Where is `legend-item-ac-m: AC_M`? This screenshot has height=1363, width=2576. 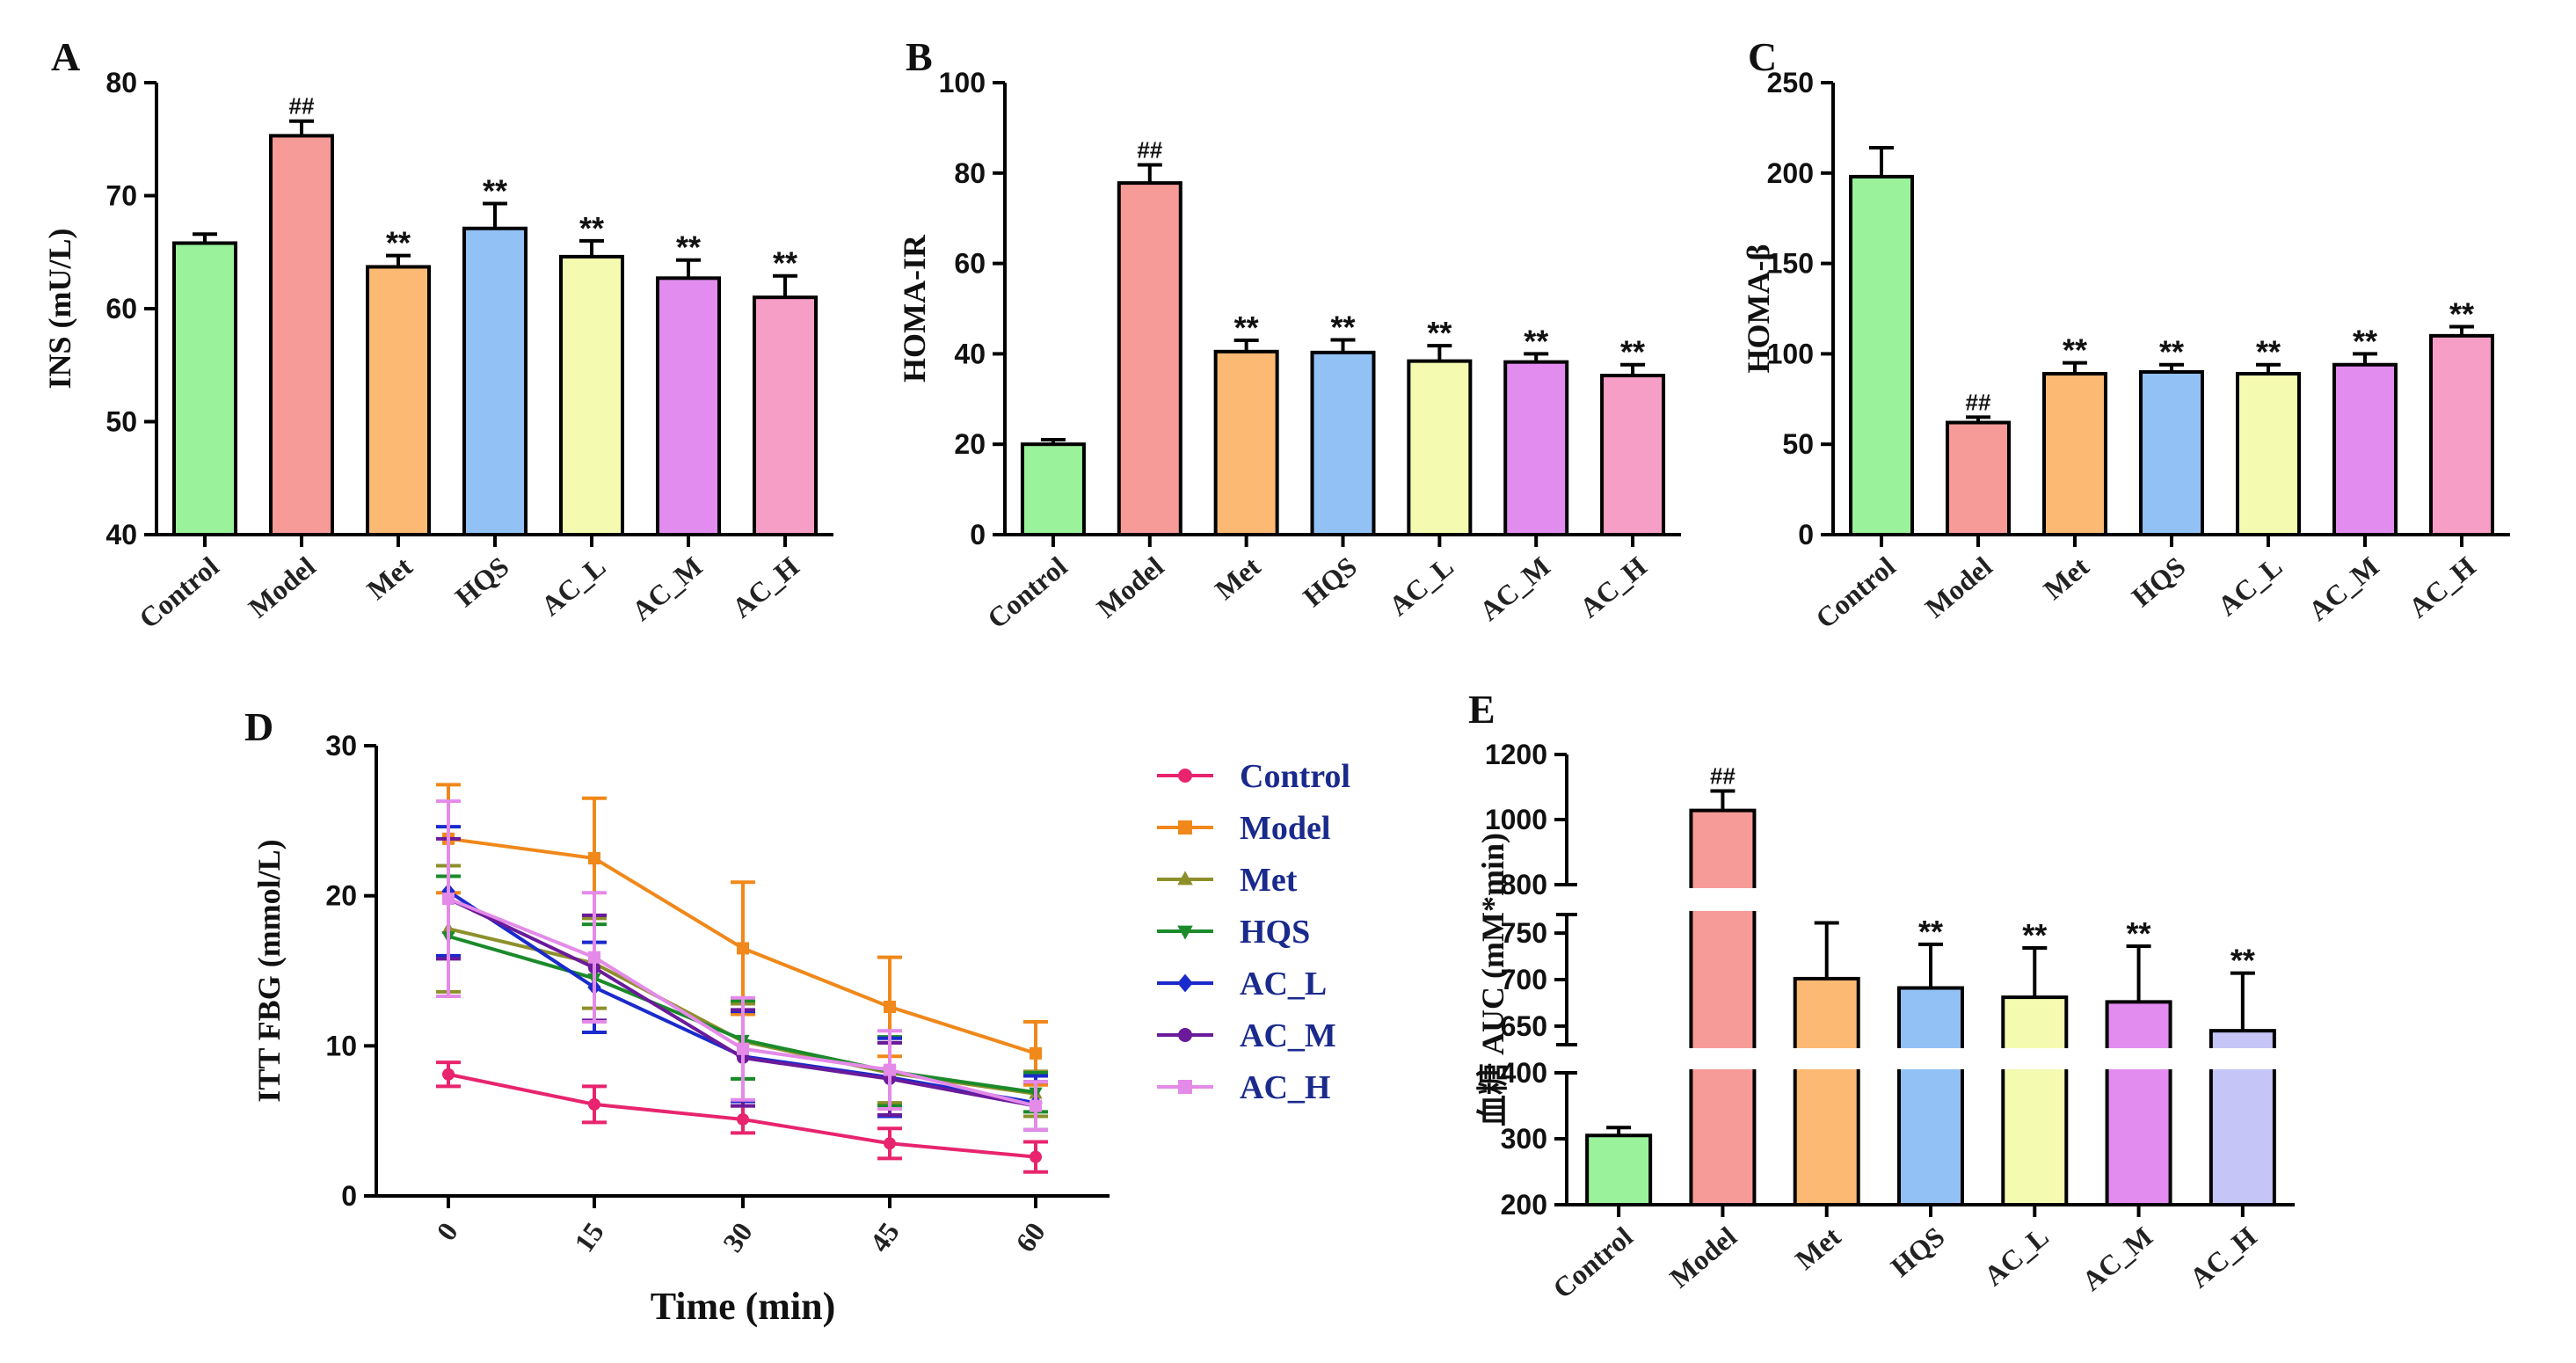 legend-item-ac-m: AC_M is located at coordinates (1246, 1035).